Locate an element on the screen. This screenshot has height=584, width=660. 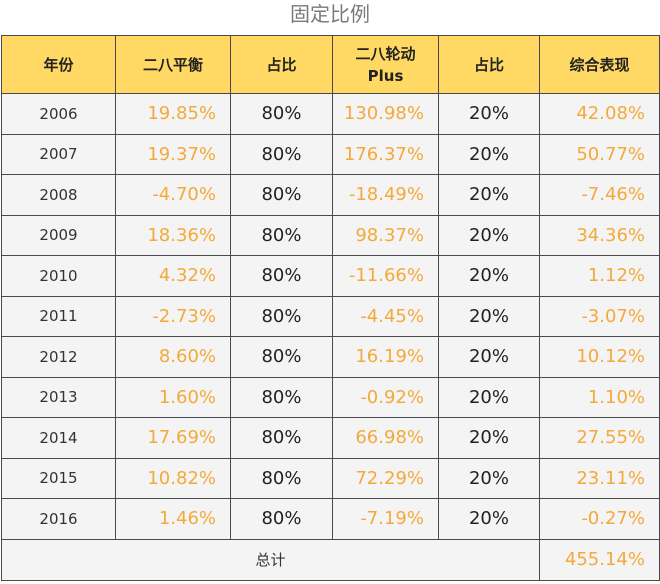
cell-balance: 18.36% is located at coordinates (173, 235).